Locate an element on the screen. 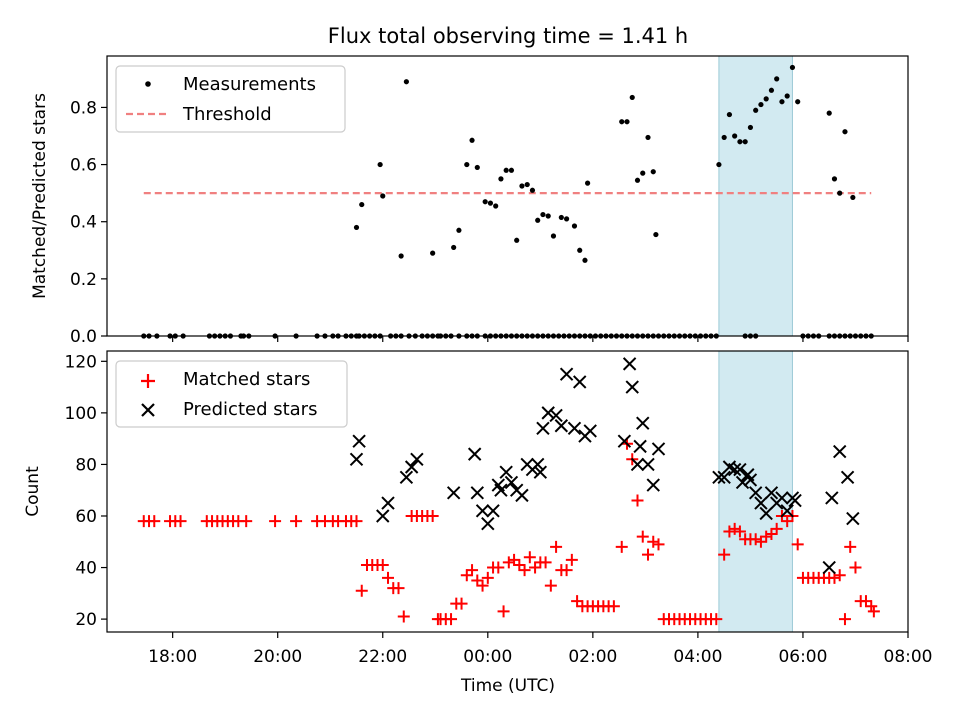 The height and width of the screenshot is (724, 960). observing-span-top is located at coordinates (755, 196).